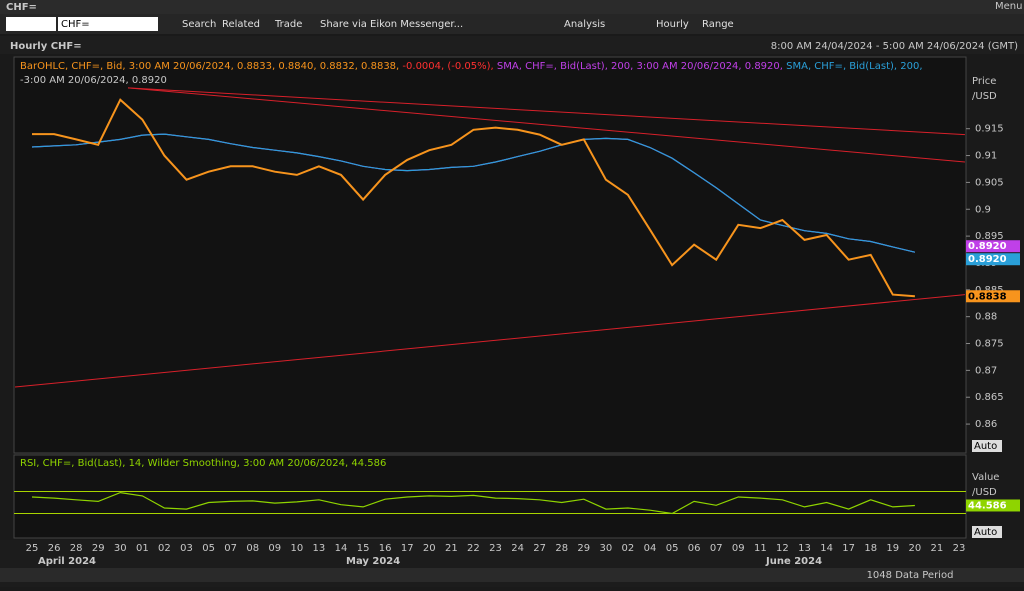 The height and width of the screenshot is (591, 1024). What do you see at coordinates (512, 24) in the screenshot?
I see `toolbar` at bounding box center [512, 24].